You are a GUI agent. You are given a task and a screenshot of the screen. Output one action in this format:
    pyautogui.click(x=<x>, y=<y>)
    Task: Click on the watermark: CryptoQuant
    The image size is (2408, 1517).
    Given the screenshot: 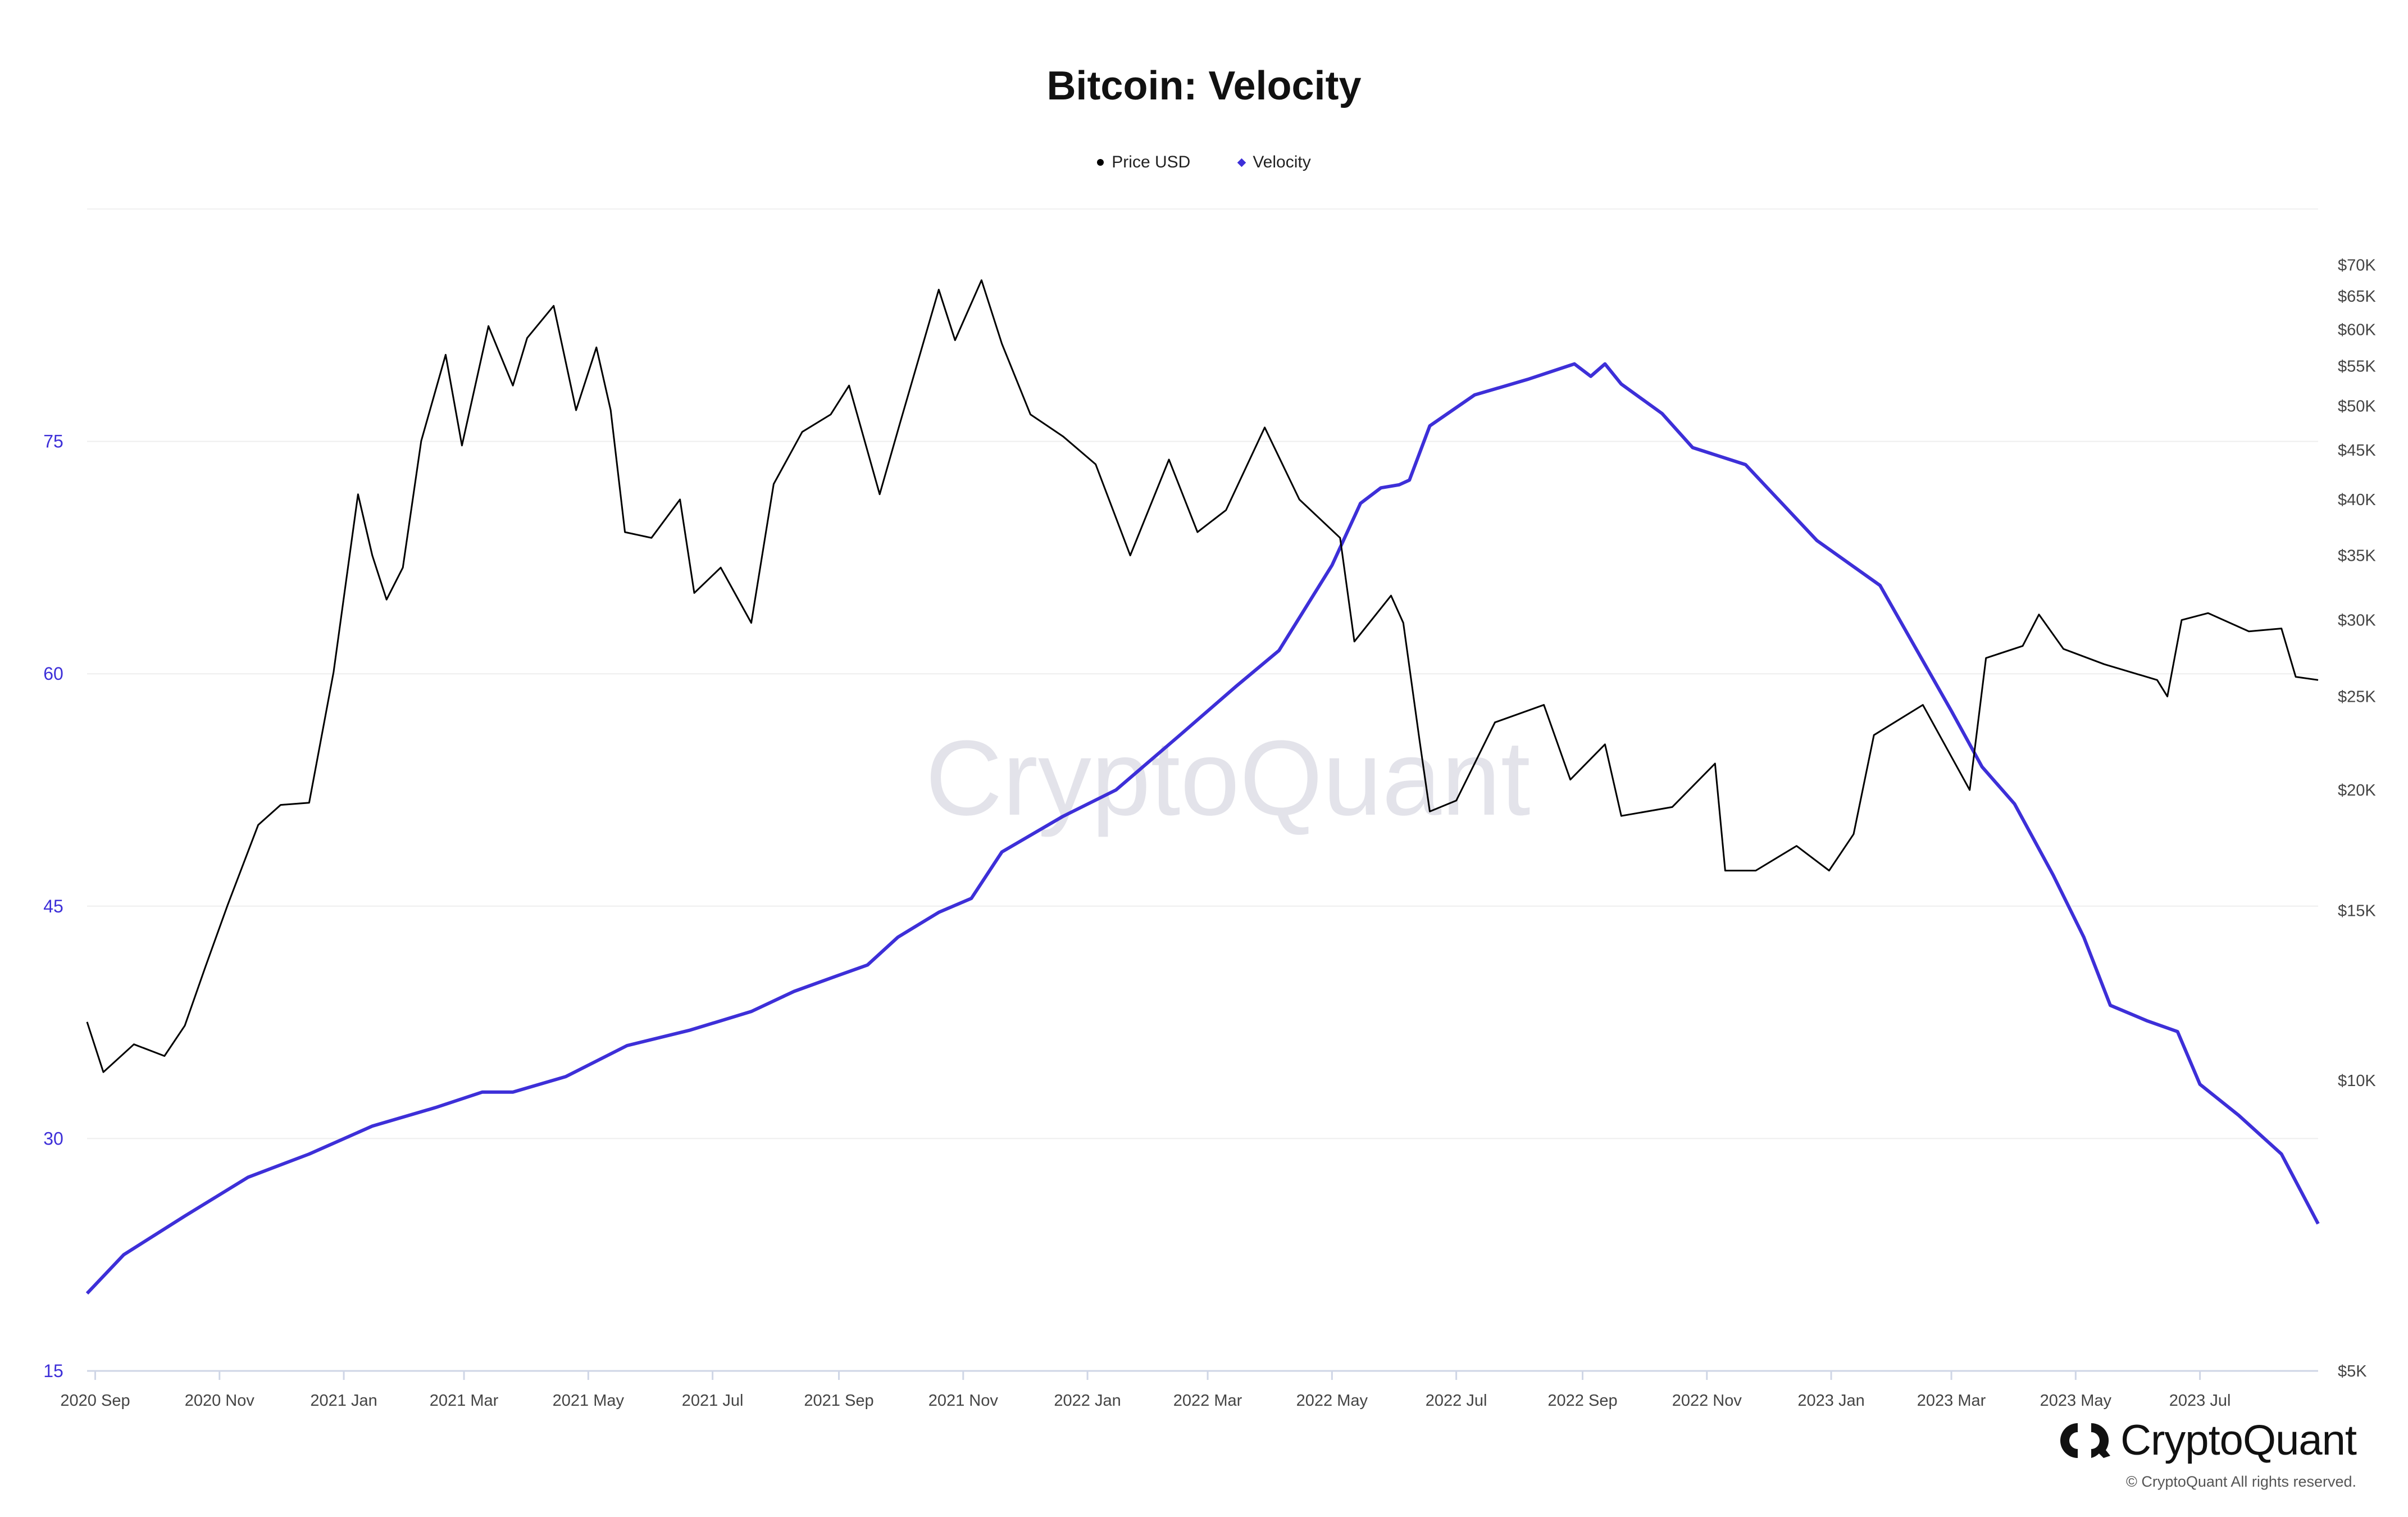 What is the action you would take?
    pyautogui.click(x=1227, y=778)
    